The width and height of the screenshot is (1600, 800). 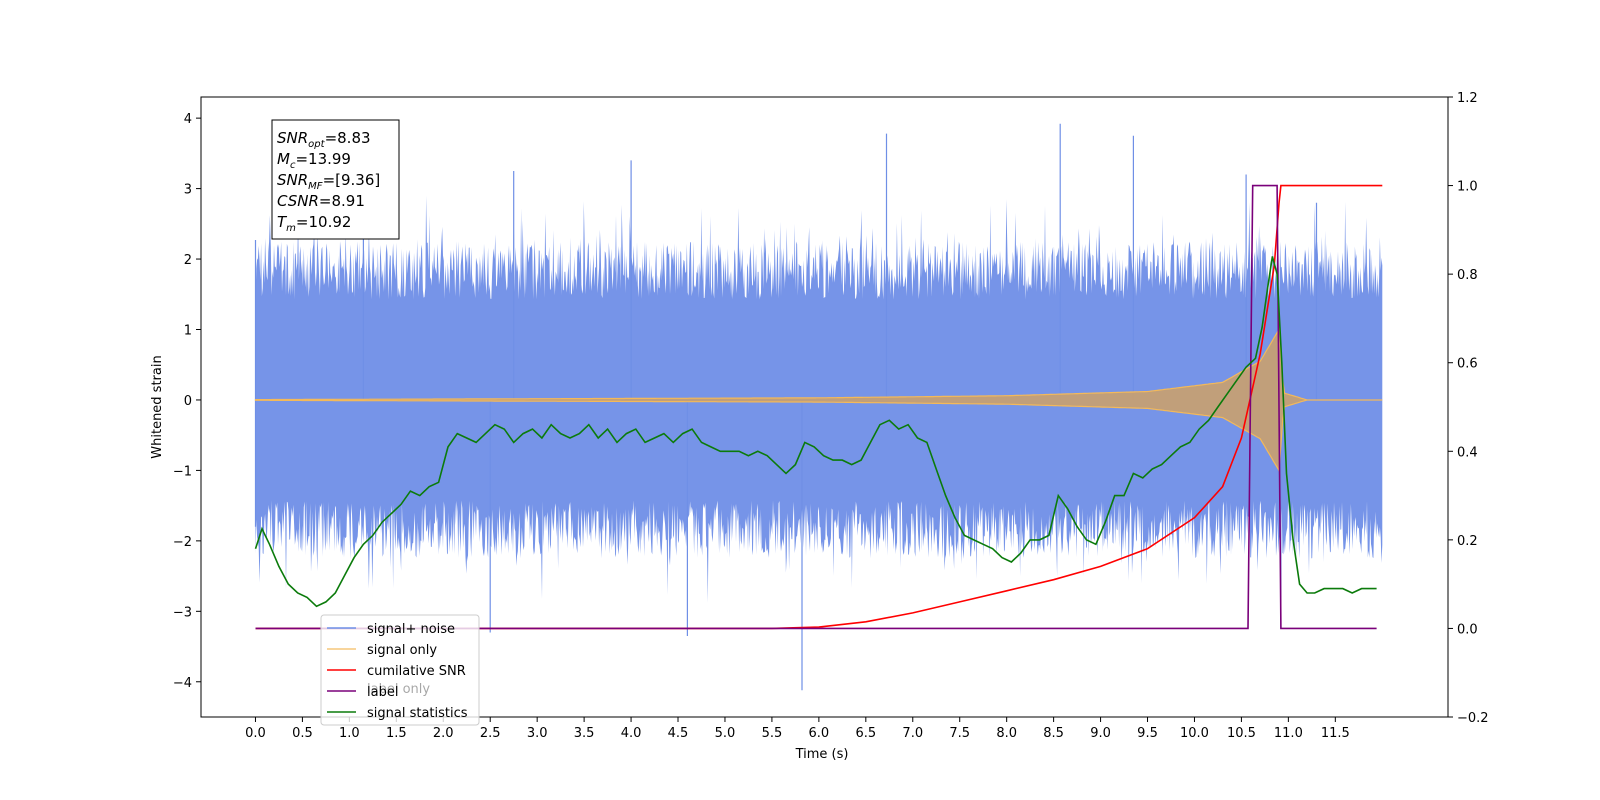 What do you see at coordinates (772, 733) in the screenshot?
I see `x-tick-label: 5.5` at bounding box center [772, 733].